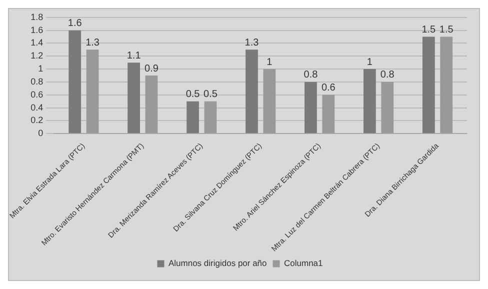 The image size is (488, 289). Describe the element at coordinates (37, 43) in the screenshot. I see `y-tick-label: 1.4` at that location.